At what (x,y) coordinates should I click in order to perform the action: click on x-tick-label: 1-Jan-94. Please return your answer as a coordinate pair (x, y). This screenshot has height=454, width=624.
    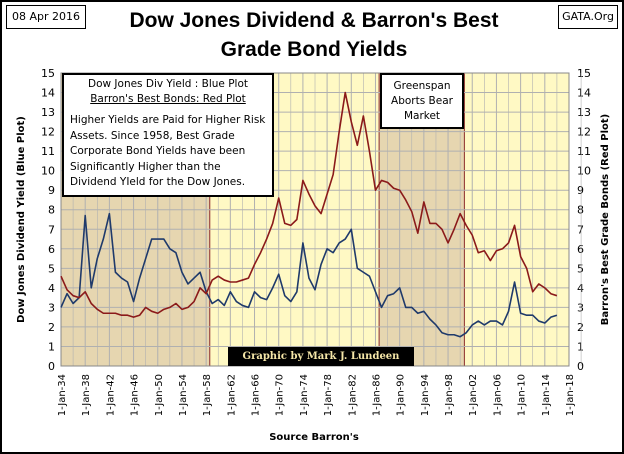
    Looking at the image, I should click on (425, 395).